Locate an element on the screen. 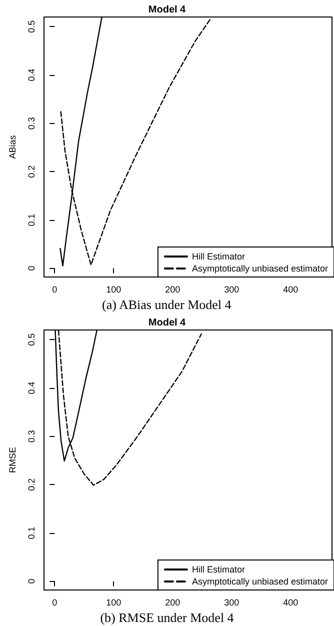 The image size is (334, 626). y-axis-title: ABias is located at coordinates (13, 146).